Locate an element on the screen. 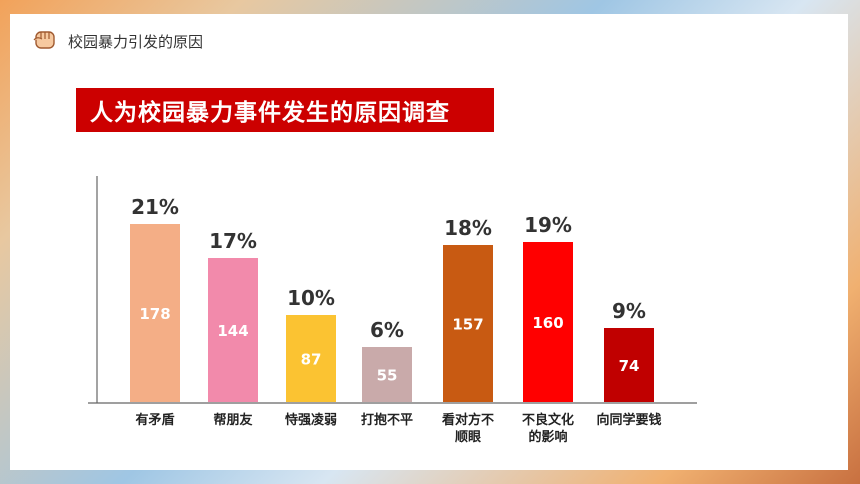  chart-title-banner: 人为校园暴力事件发生的原因调查 is located at coordinates (285, 110).